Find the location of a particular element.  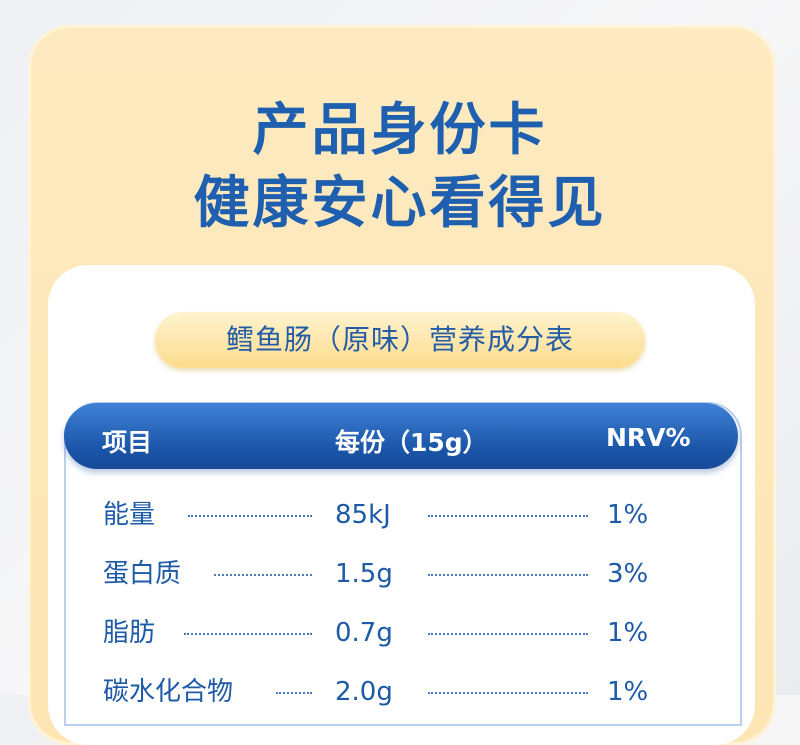

row-per-serving: 85kJ is located at coordinates (363, 515).